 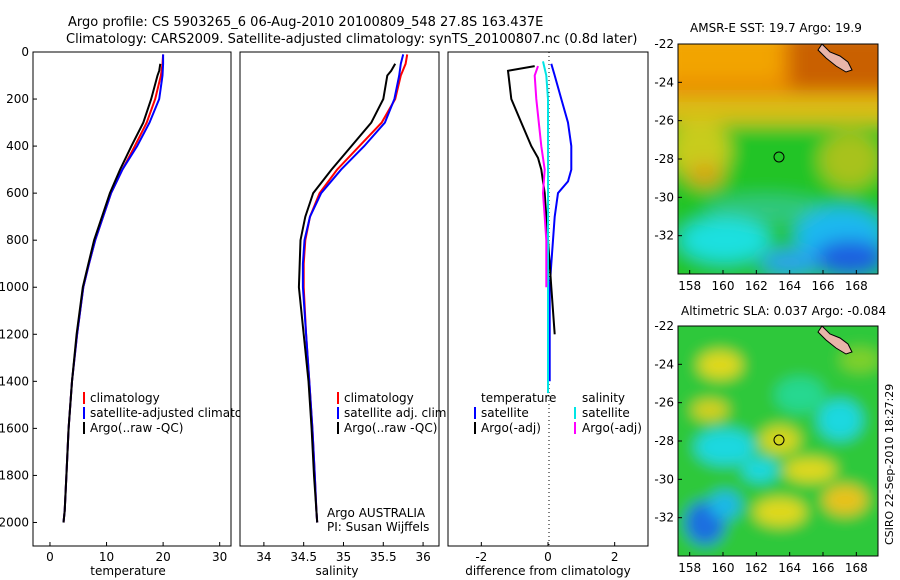 I want to click on y-tick-label: 1400, so click(x=14, y=381).